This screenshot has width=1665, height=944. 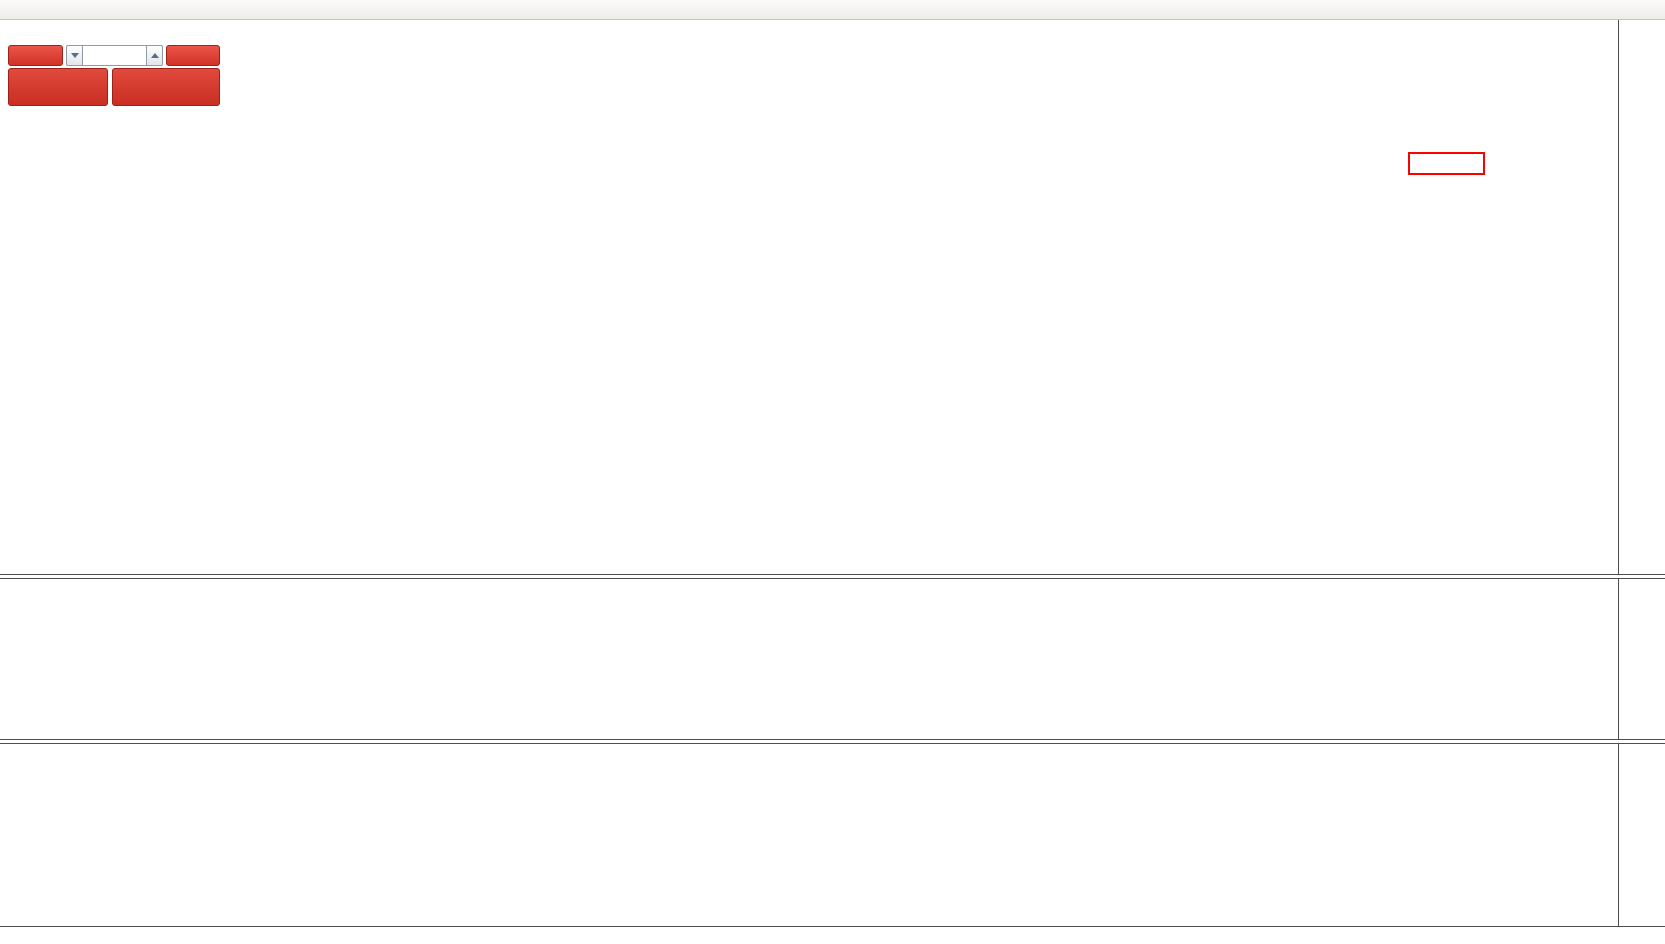 I want to click on symbol-ohlc-label, so click(x=10, y=32).